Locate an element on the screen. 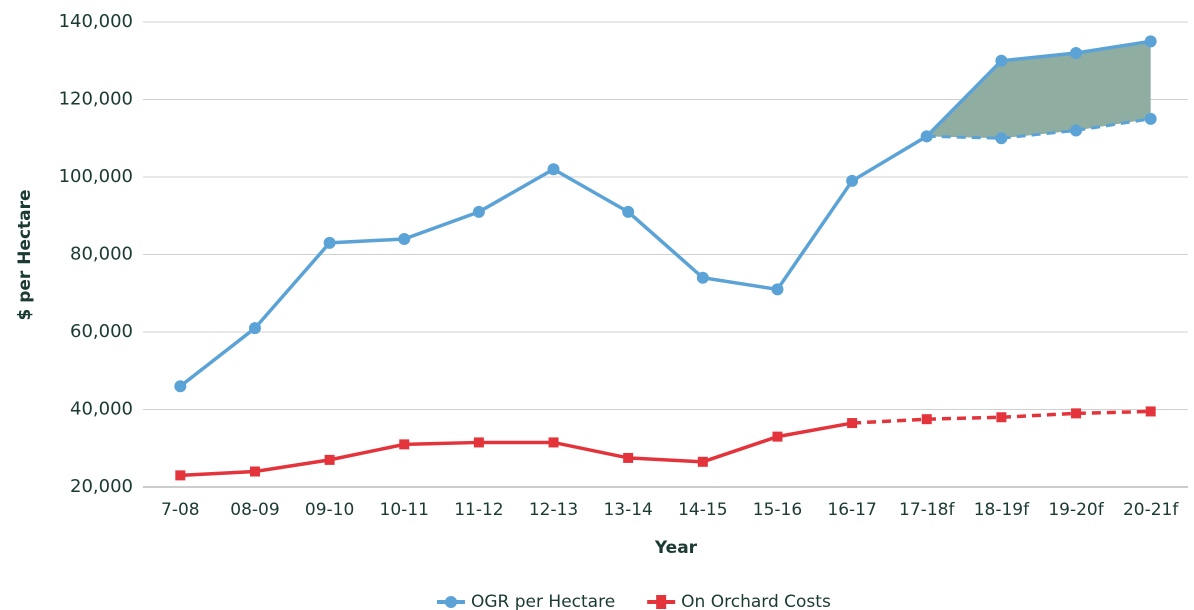  x-tick-label: 10-11 is located at coordinates (404, 510).